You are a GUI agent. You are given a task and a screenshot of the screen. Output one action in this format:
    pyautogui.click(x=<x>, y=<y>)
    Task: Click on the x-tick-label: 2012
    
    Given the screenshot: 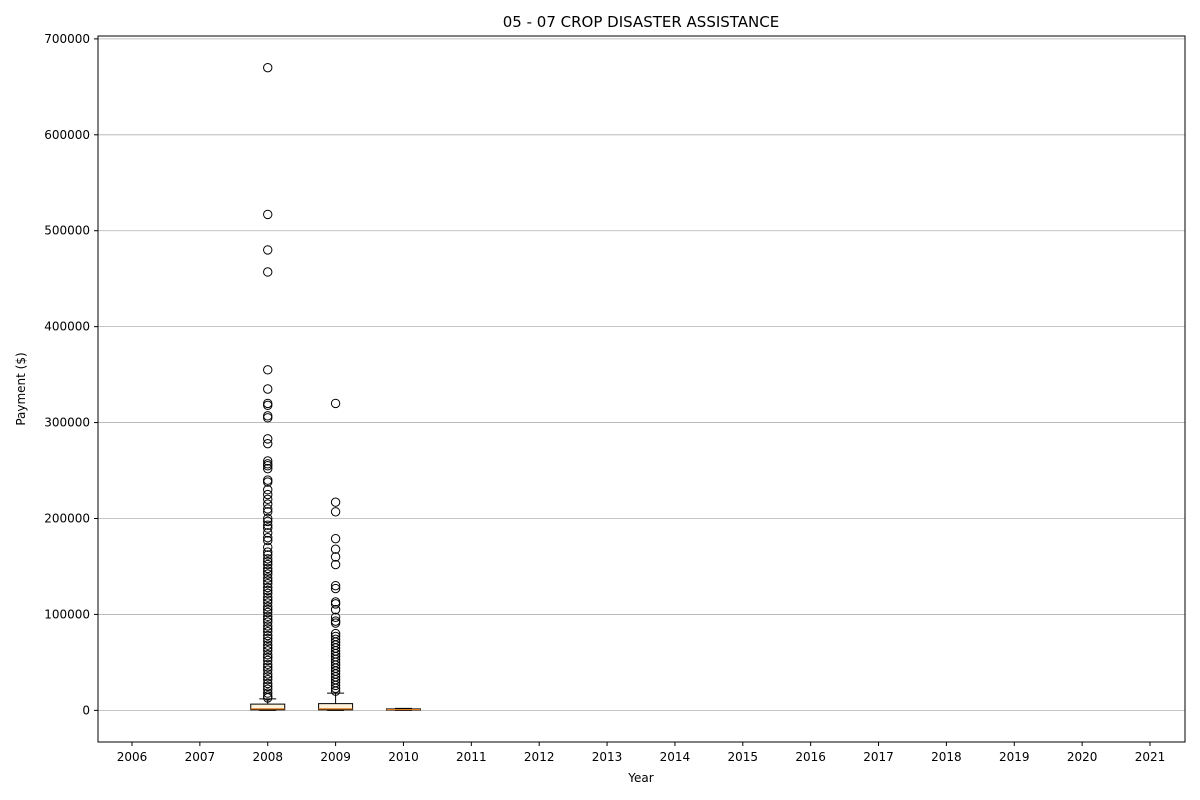 What is the action you would take?
    pyautogui.click(x=539, y=757)
    